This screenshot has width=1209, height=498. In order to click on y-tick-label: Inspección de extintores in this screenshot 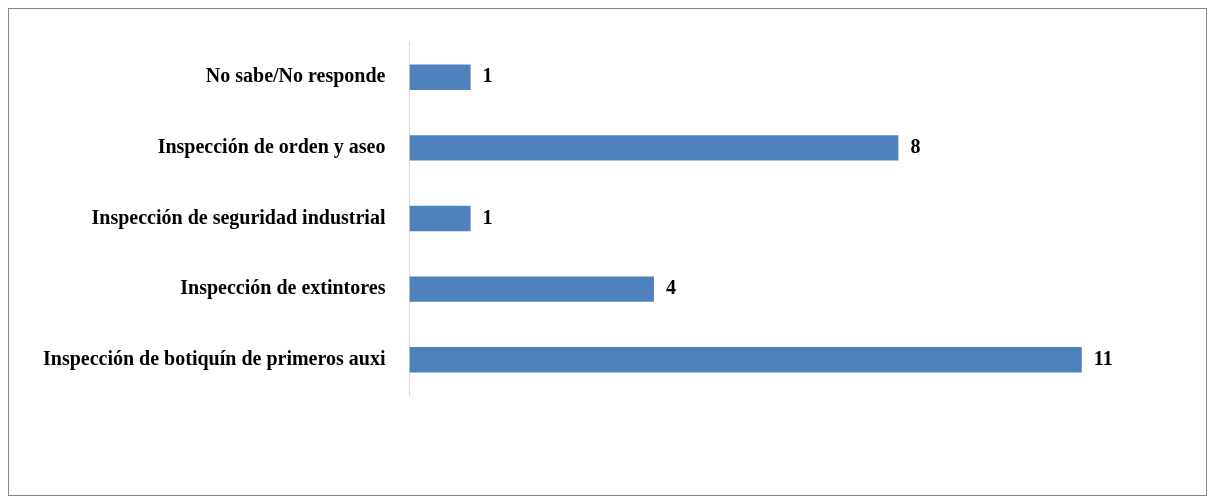, I will do `click(283, 288)`.